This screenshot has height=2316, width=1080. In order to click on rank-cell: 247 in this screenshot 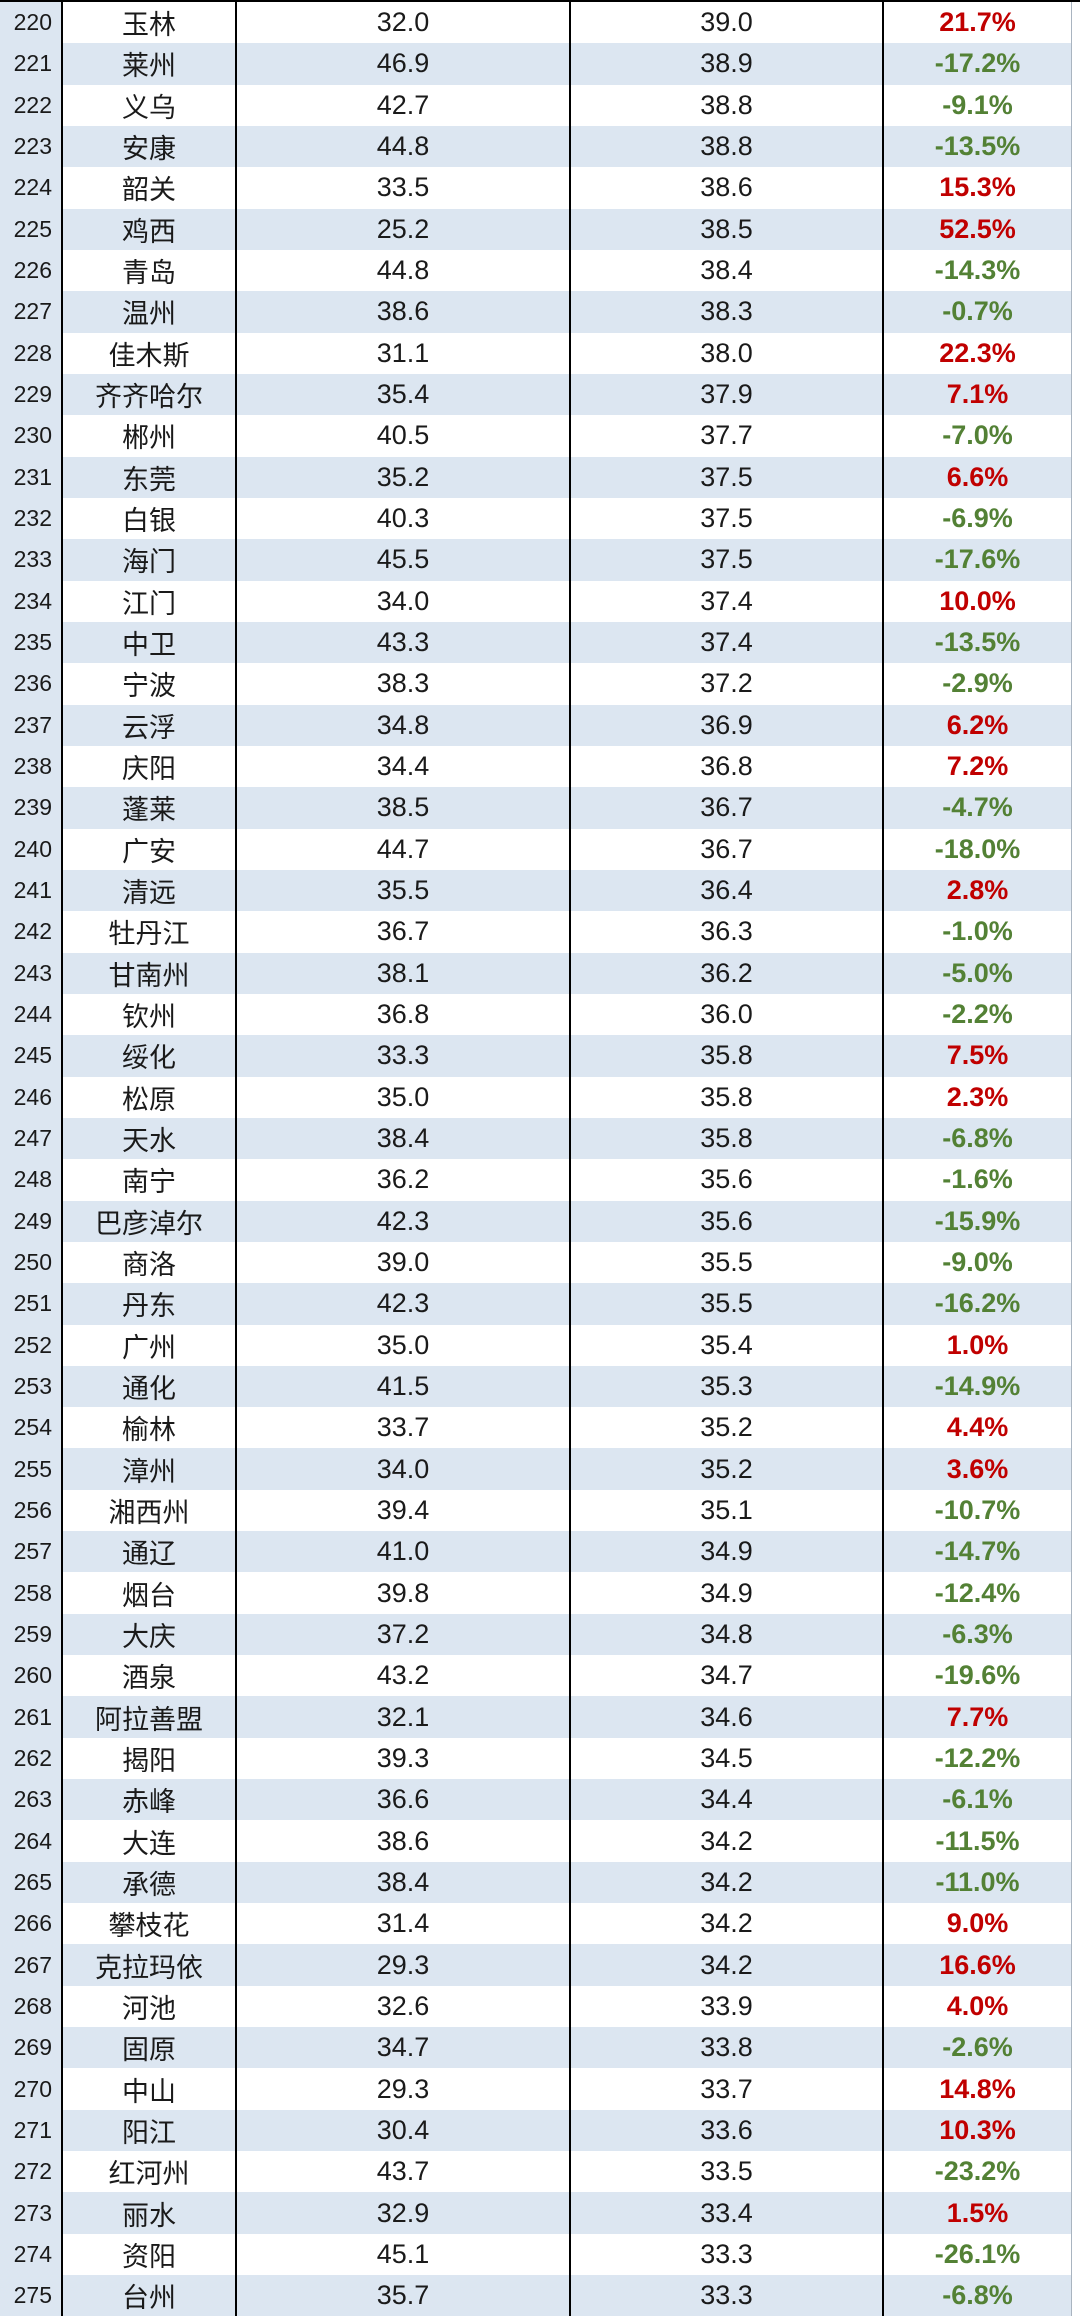, I will do `click(31, 1138)`.